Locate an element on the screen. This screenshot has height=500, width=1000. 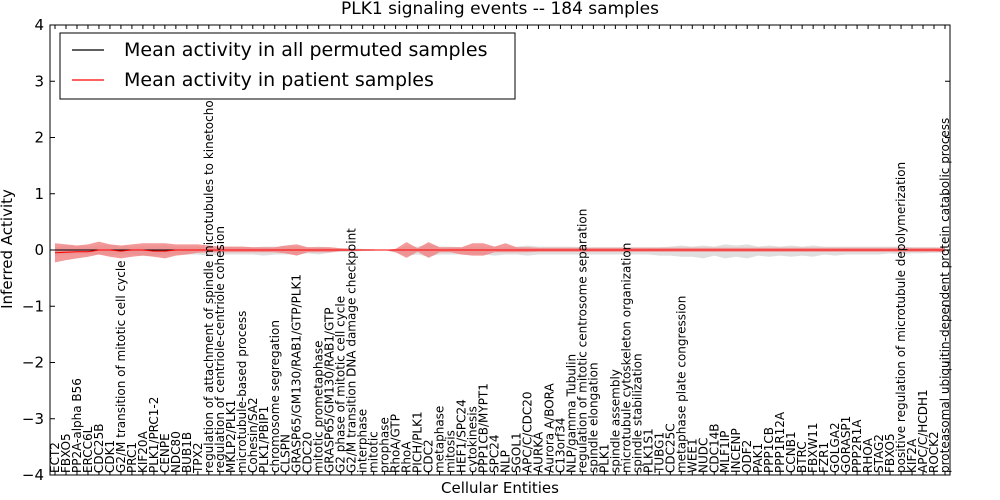
x-tick-label: RHOA is located at coordinates (868, 455).